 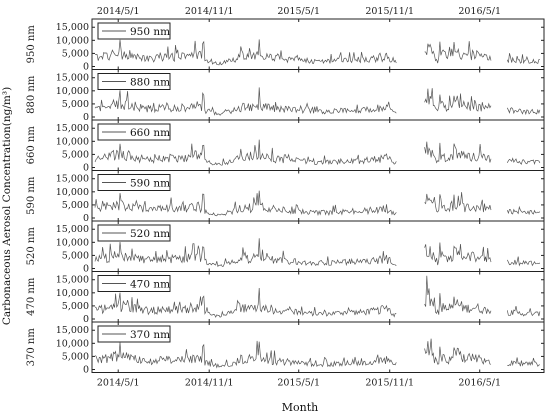 I want to click on legend-label: 470 nm, so click(x=150, y=285).